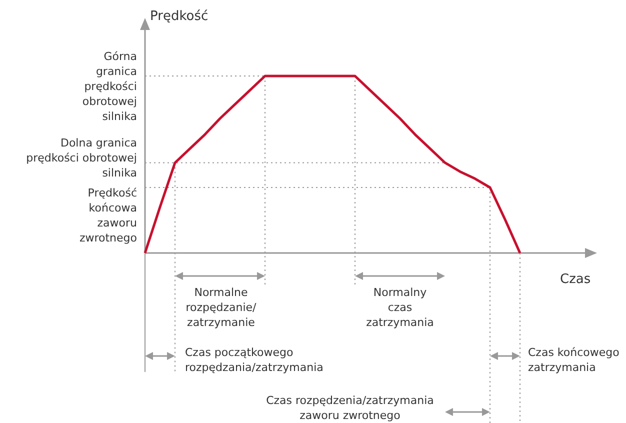 This screenshot has width=626, height=423. Describe the element at coordinates (575, 279) in the screenshot. I see `x-axis-title: Czas` at that location.